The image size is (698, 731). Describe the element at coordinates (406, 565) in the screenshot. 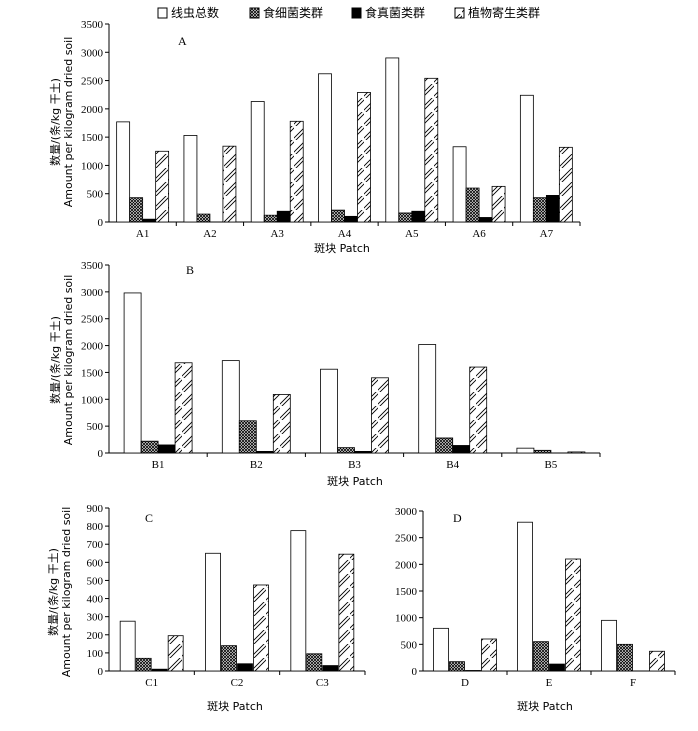

I see `panel-d-y-tick-label: 2000` at that location.